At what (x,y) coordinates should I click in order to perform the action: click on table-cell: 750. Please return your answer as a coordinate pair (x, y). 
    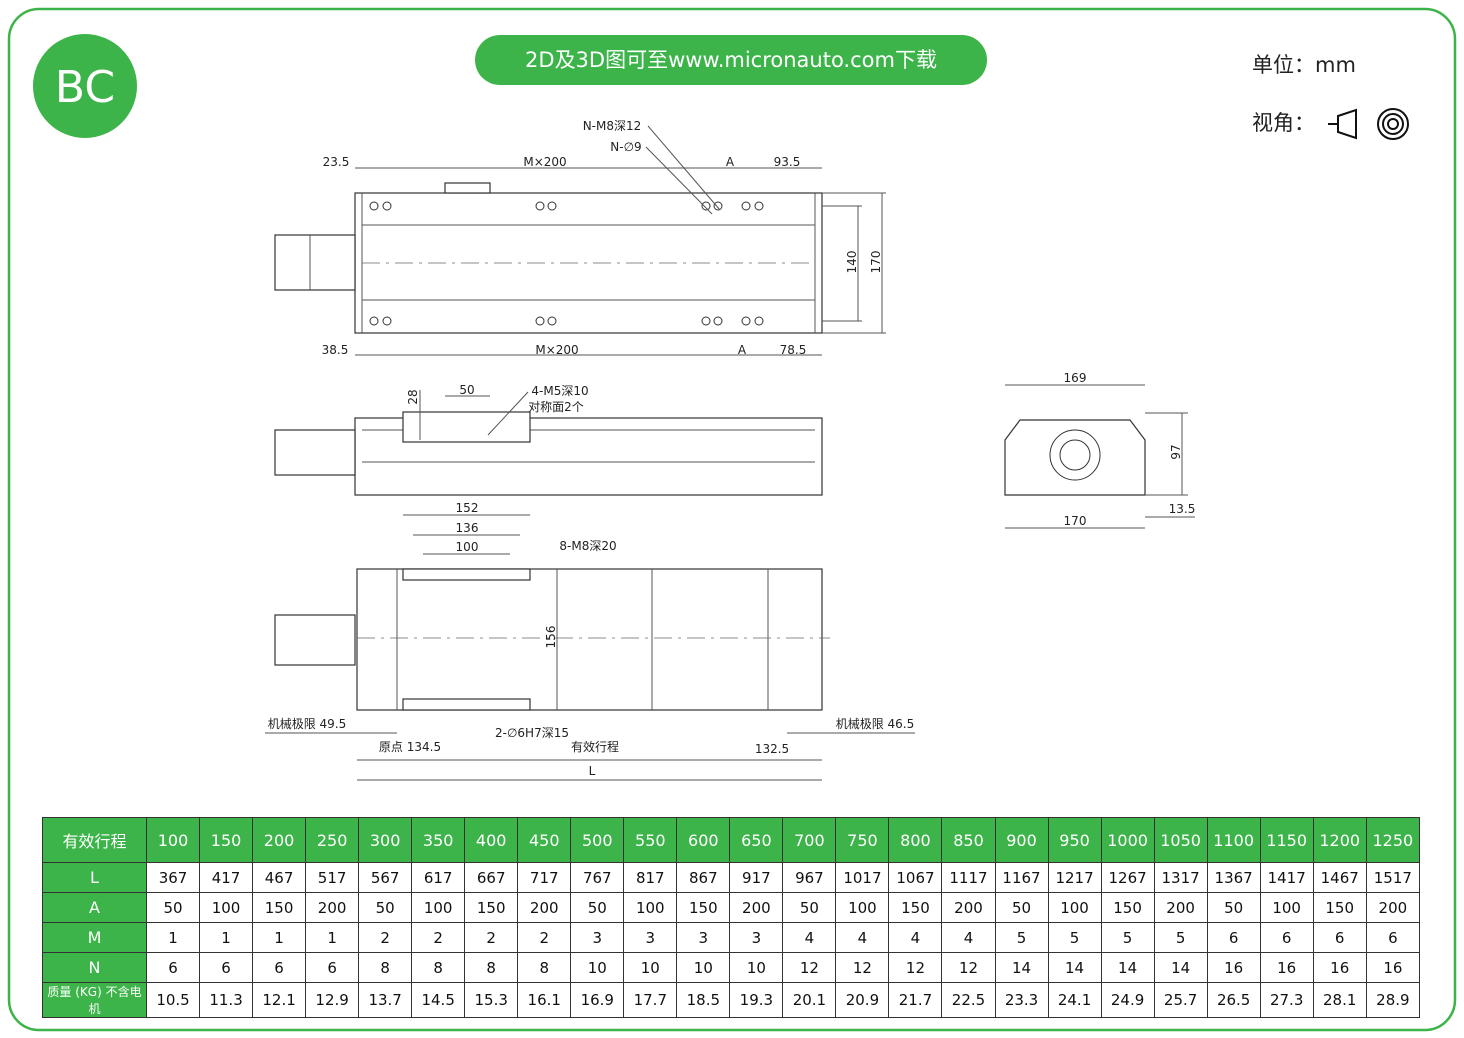
    Looking at the image, I should click on (862, 840).